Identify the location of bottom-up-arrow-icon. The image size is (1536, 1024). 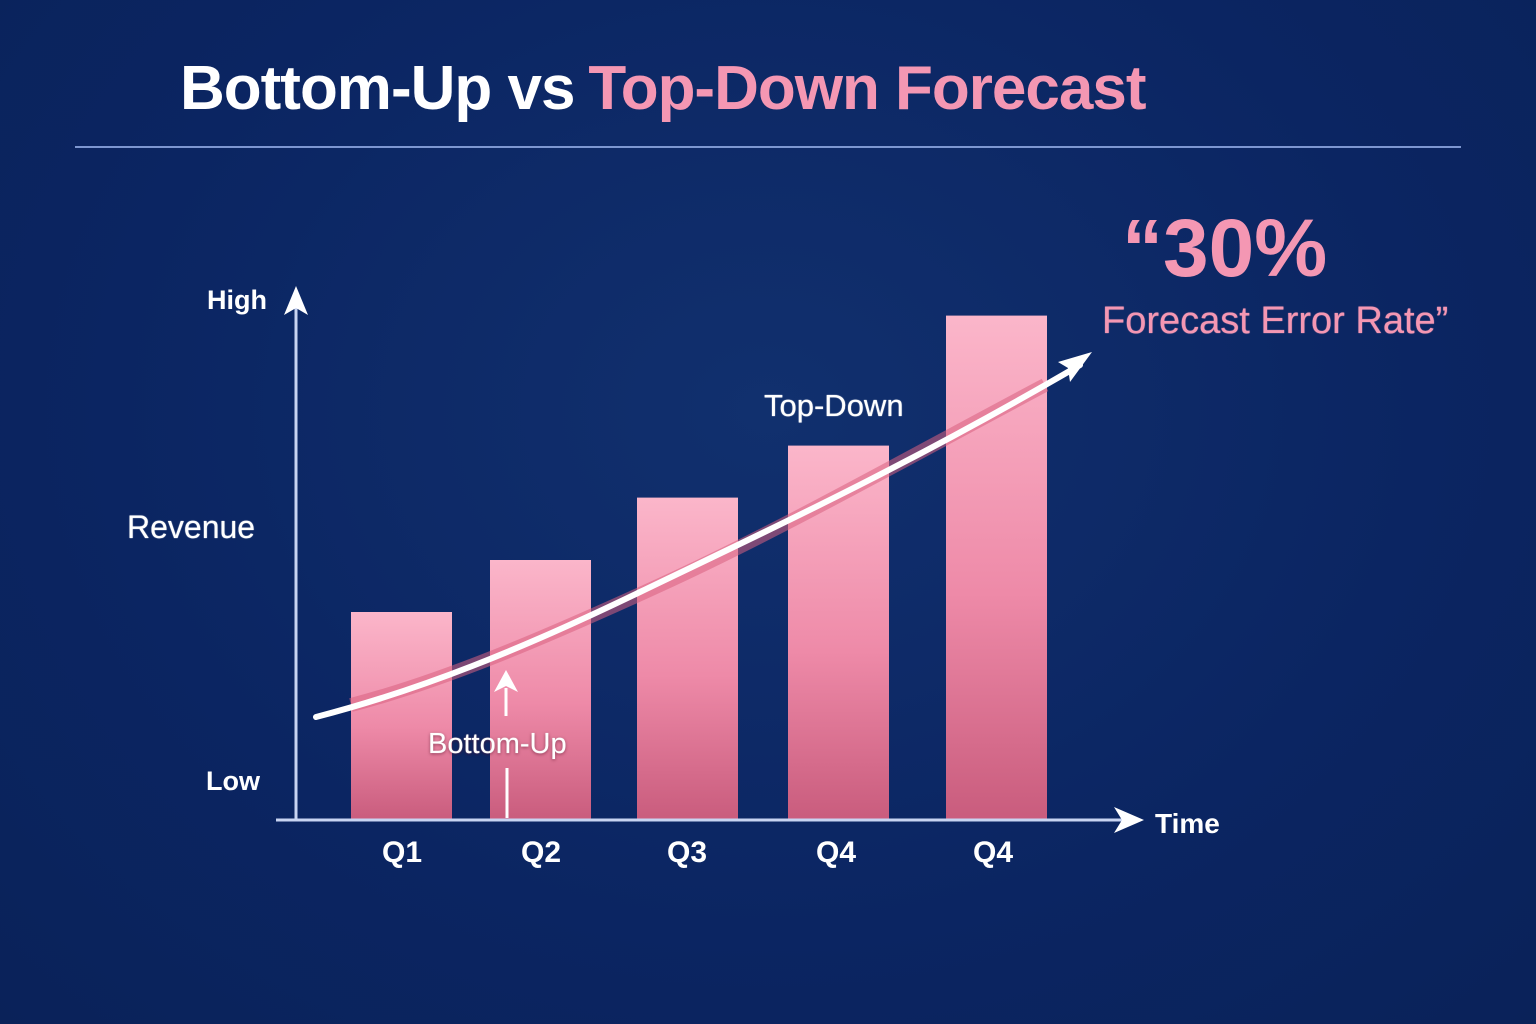
(506, 681).